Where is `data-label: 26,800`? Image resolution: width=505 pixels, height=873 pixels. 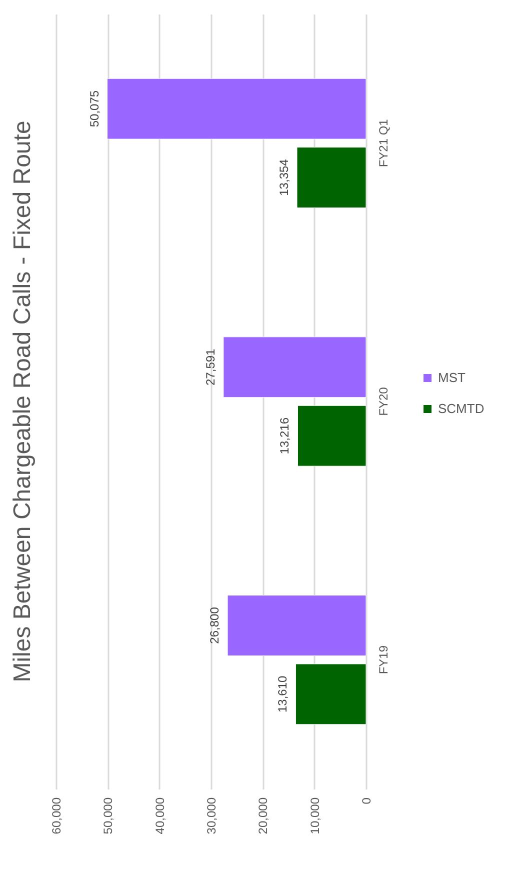 data-label: 26,800 is located at coordinates (215, 625).